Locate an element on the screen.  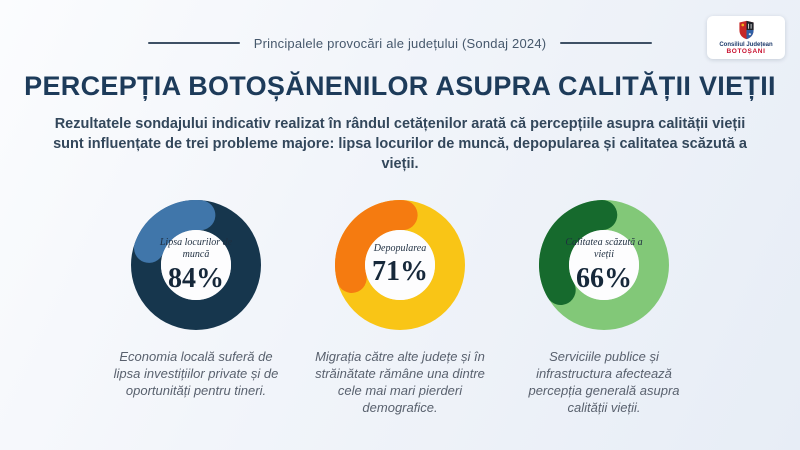
donut-percent: 66% is located at coordinates (604, 278).